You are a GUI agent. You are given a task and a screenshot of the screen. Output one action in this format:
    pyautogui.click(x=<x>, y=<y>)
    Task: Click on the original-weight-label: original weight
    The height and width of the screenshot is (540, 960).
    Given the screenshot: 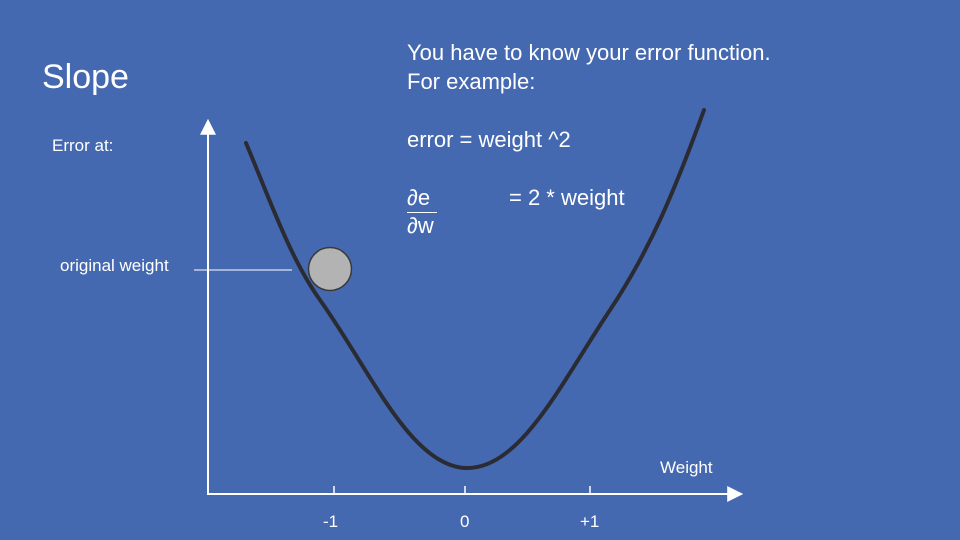 What is the action you would take?
    pyautogui.click(x=114, y=265)
    